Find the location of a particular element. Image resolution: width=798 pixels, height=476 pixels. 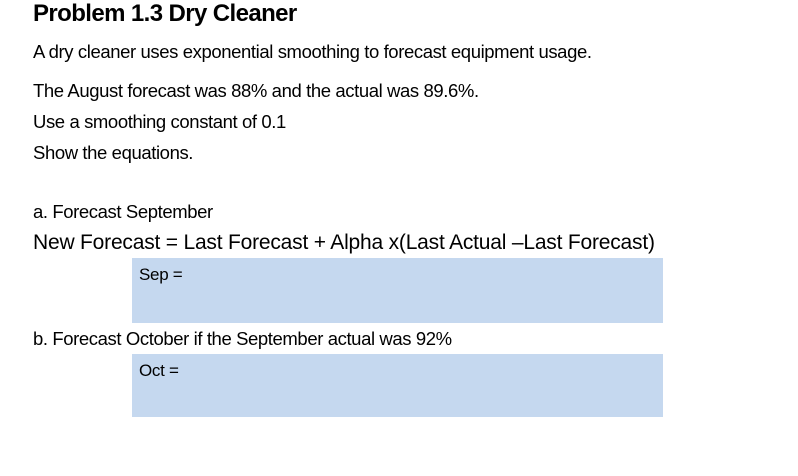

oct-answer-label: Oct = is located at coordinates (159, 370).